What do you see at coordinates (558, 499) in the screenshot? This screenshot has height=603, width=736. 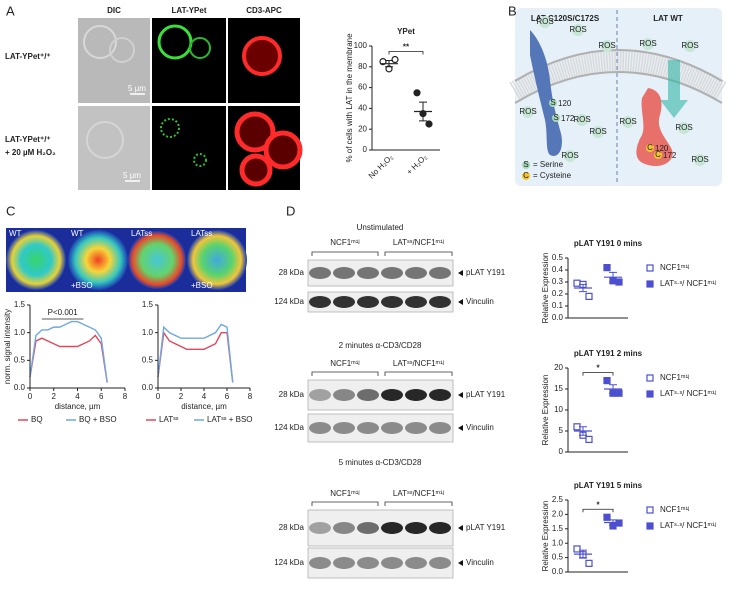 I see `y-tick-label: 2.5` at bounding box center [558, 499].